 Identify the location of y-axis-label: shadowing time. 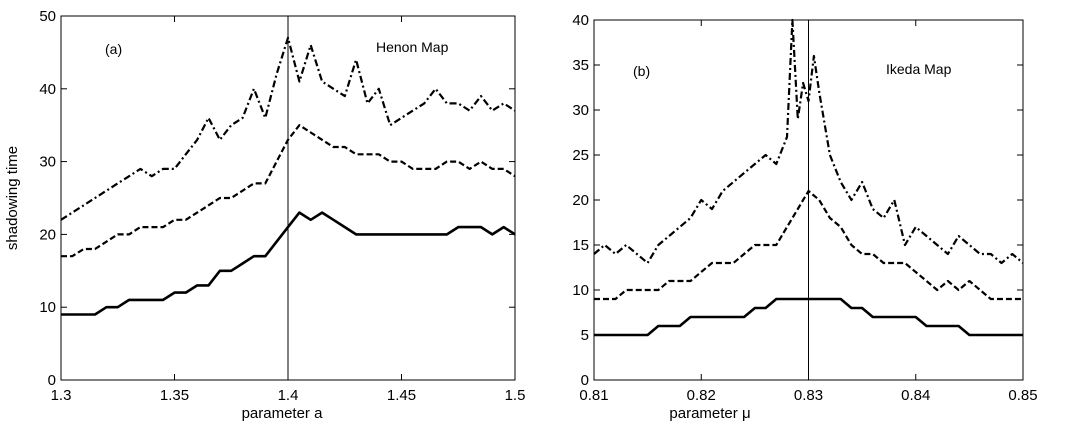
(12, 198).